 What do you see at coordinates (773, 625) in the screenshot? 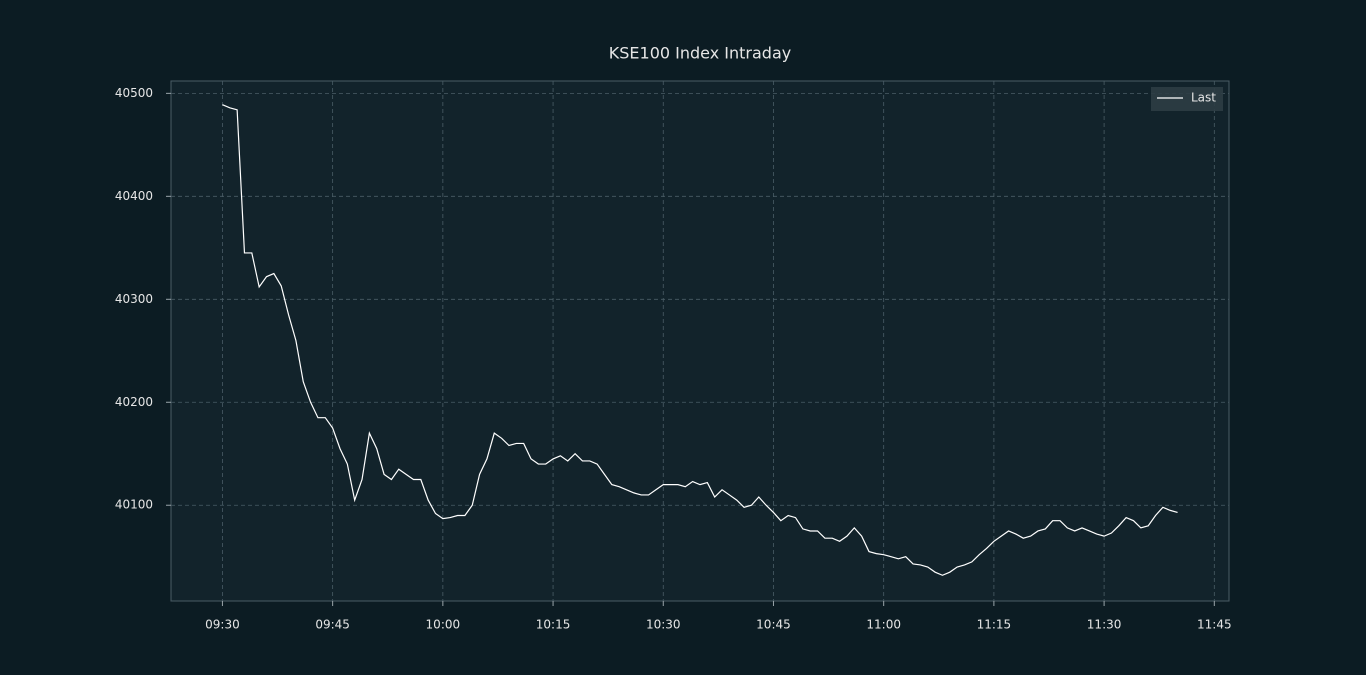
I see `x-tick-label: 10:45` at bounding box center [773, 625].